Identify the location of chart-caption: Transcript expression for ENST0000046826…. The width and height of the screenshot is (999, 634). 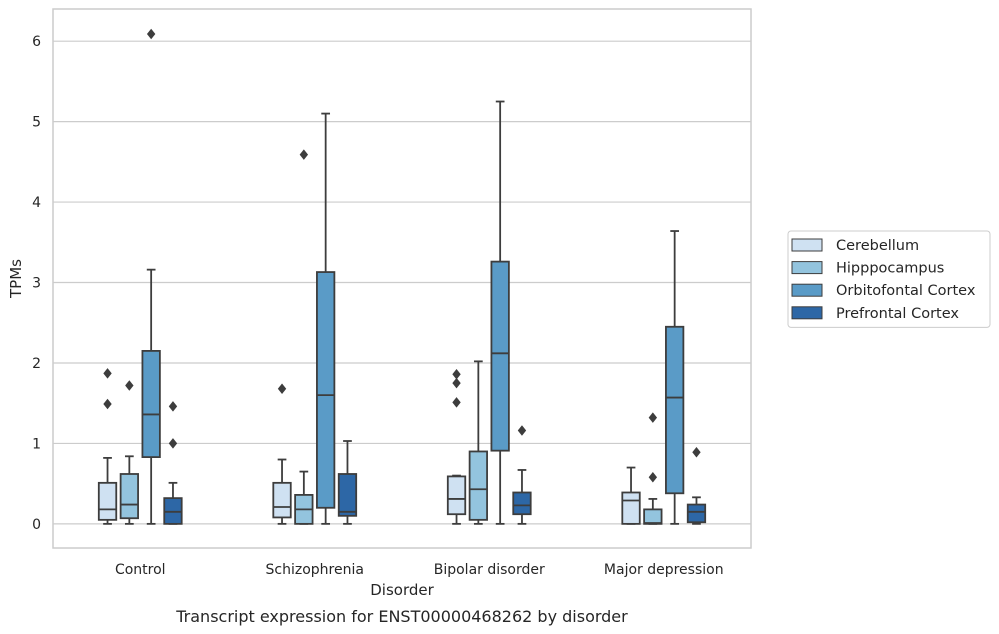
(401, 616).